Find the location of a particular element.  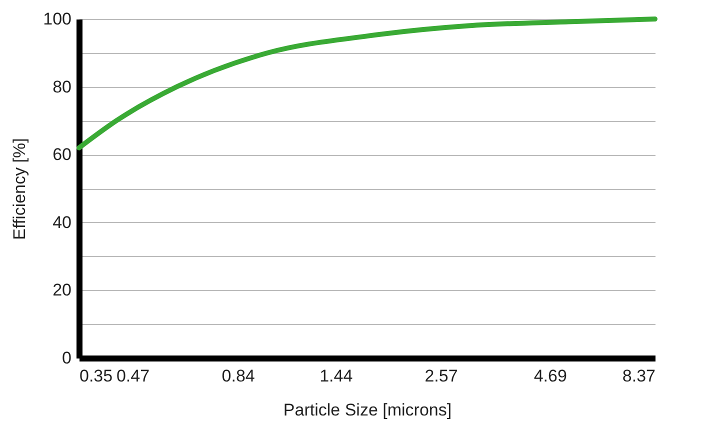

y-tick-label: 80 is located at coordinates (62, 86).